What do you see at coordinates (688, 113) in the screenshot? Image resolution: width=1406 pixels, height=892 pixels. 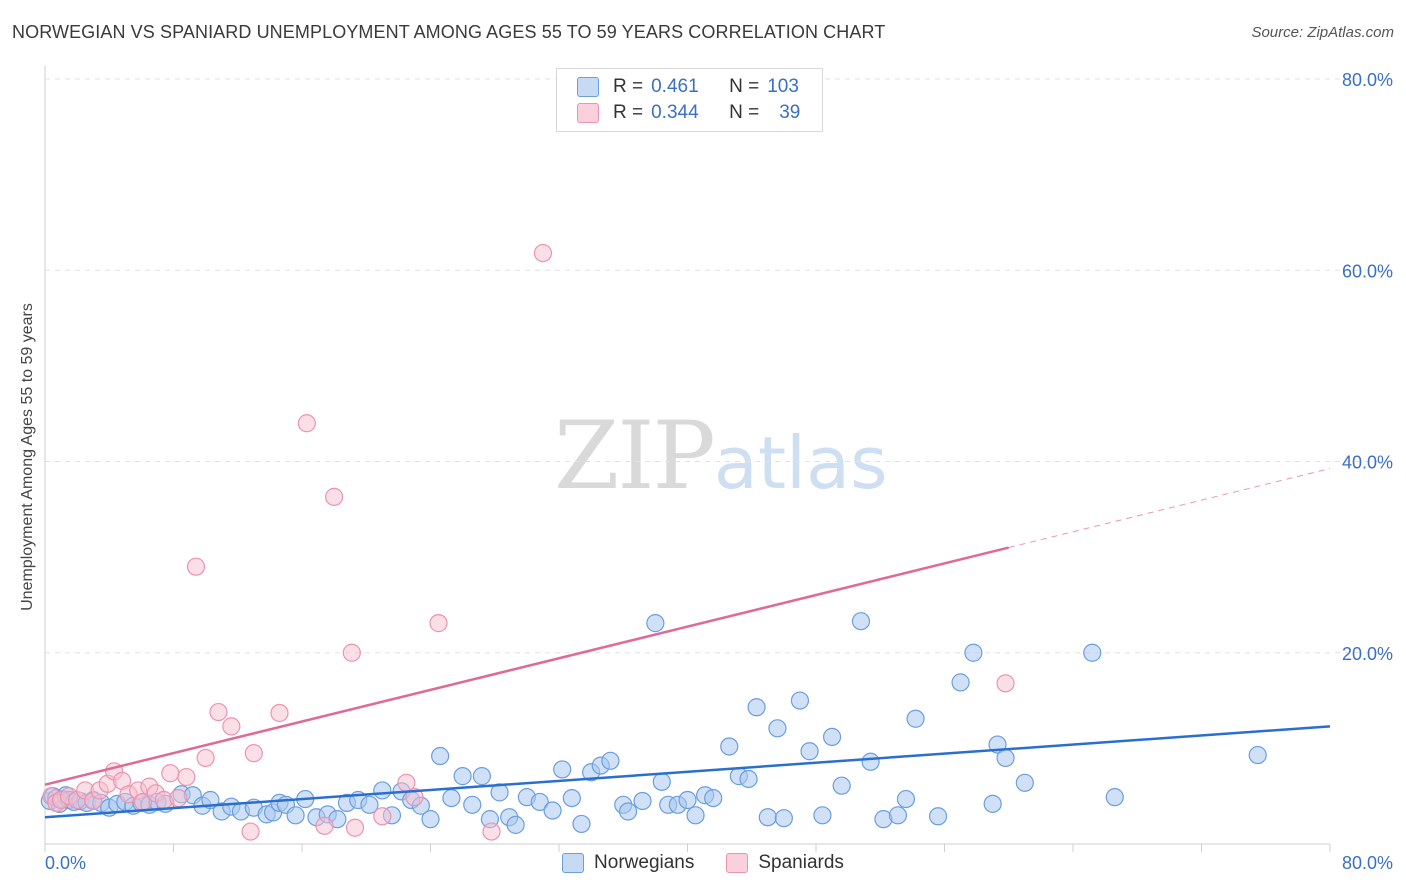 I see `legend-row-spaniards: R = 0.344 N = 39` at bounding box center [688, 113].